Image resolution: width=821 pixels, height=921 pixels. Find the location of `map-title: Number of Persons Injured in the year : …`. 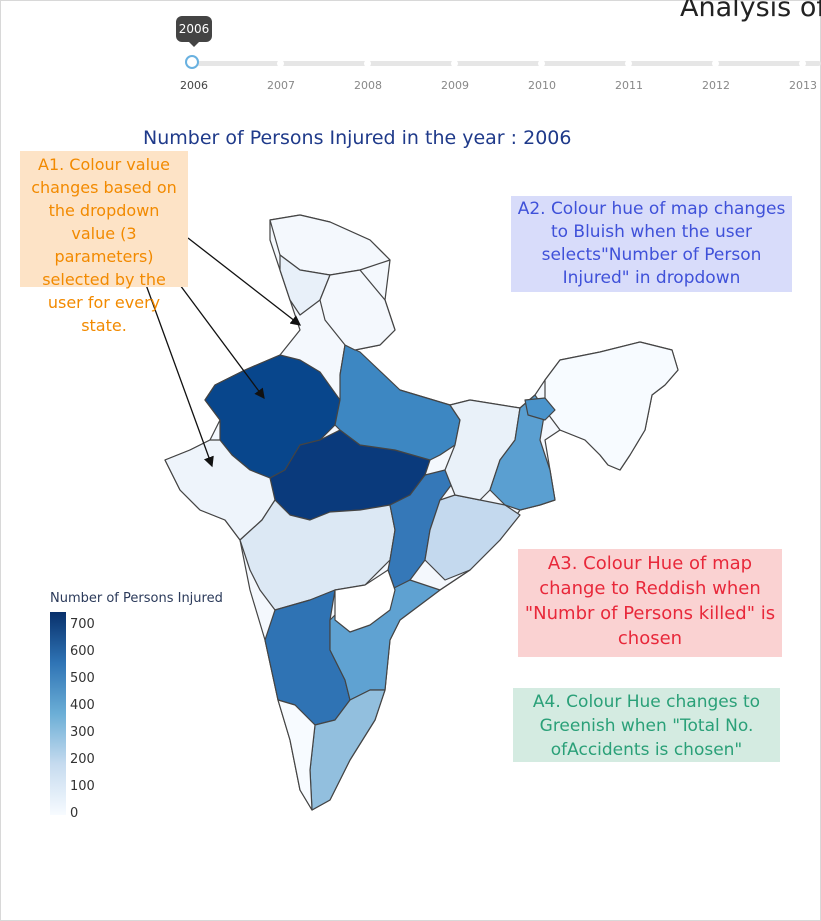

map-title: Number of Persons Injured in the year : … is located at coordinates (357, 138).